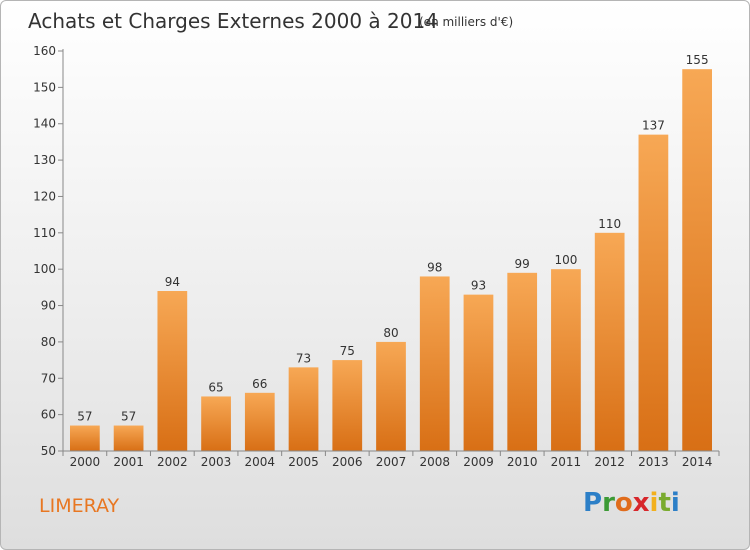 The width and height of the screenshot is (750, 550). I want to click on data-label: 65, so click(215, 387).